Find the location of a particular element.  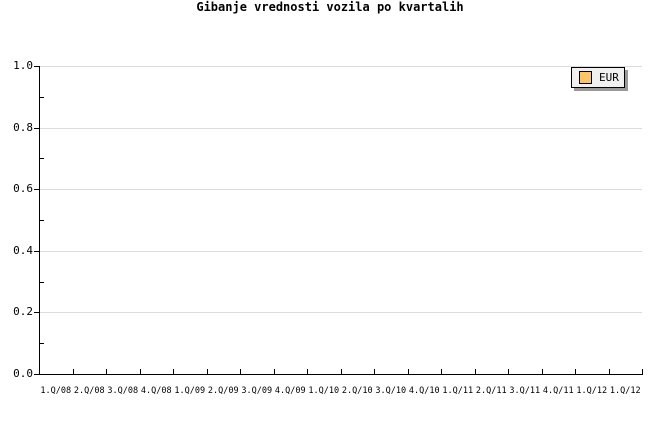

legend-label-eur: EUR is located at coordinates (609, 77).